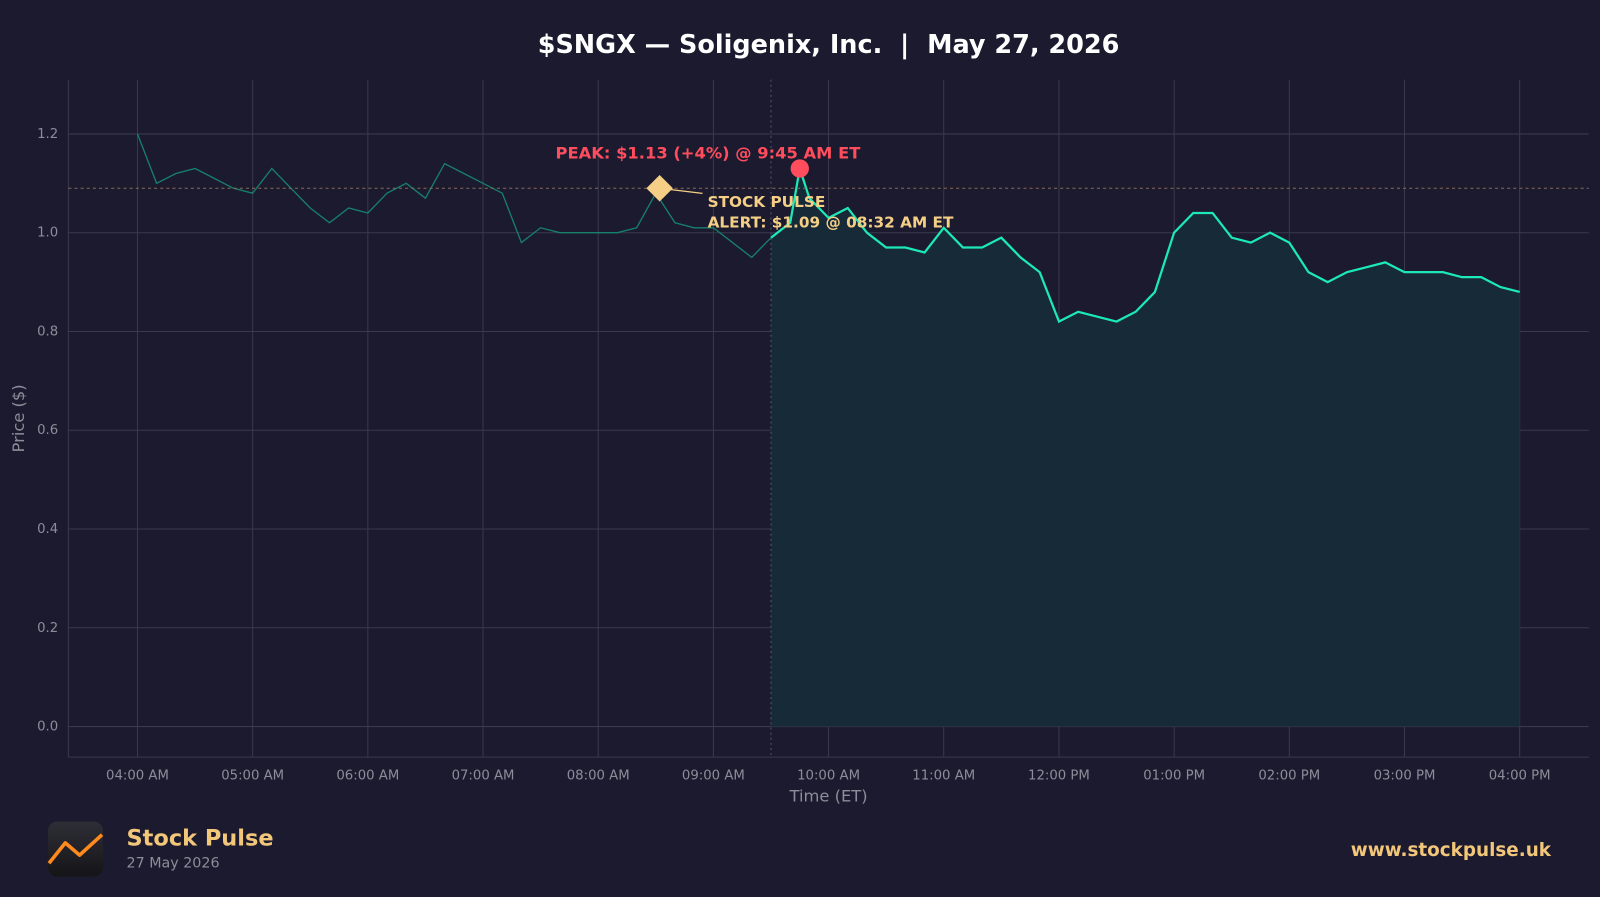  Describe the element at coordinates (47, 727) in the screenshot. I see `y-tick-label: 0.0` at that location.